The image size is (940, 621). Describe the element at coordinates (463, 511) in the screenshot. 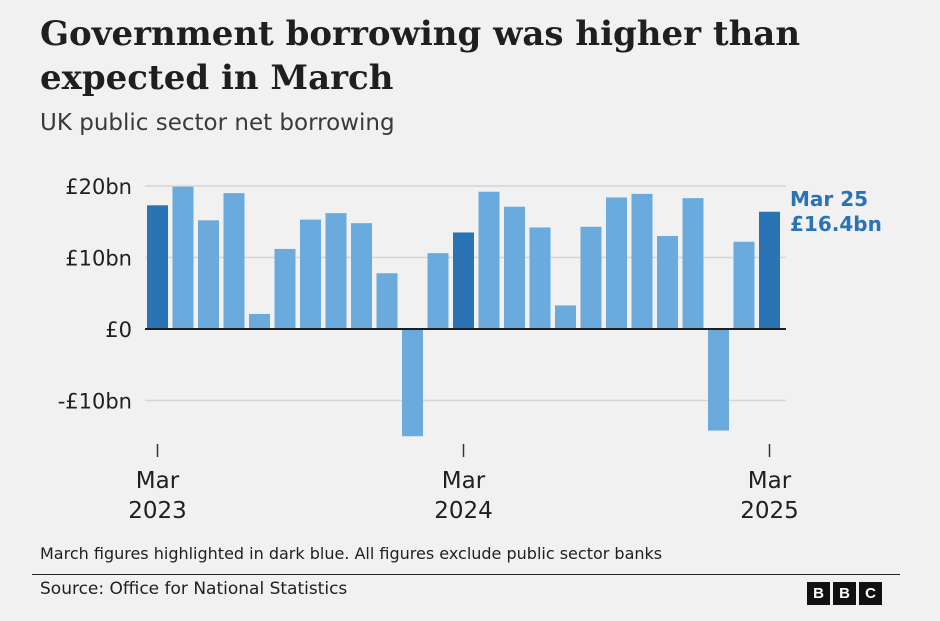

I see `x-tick-year: 2024` at that location.